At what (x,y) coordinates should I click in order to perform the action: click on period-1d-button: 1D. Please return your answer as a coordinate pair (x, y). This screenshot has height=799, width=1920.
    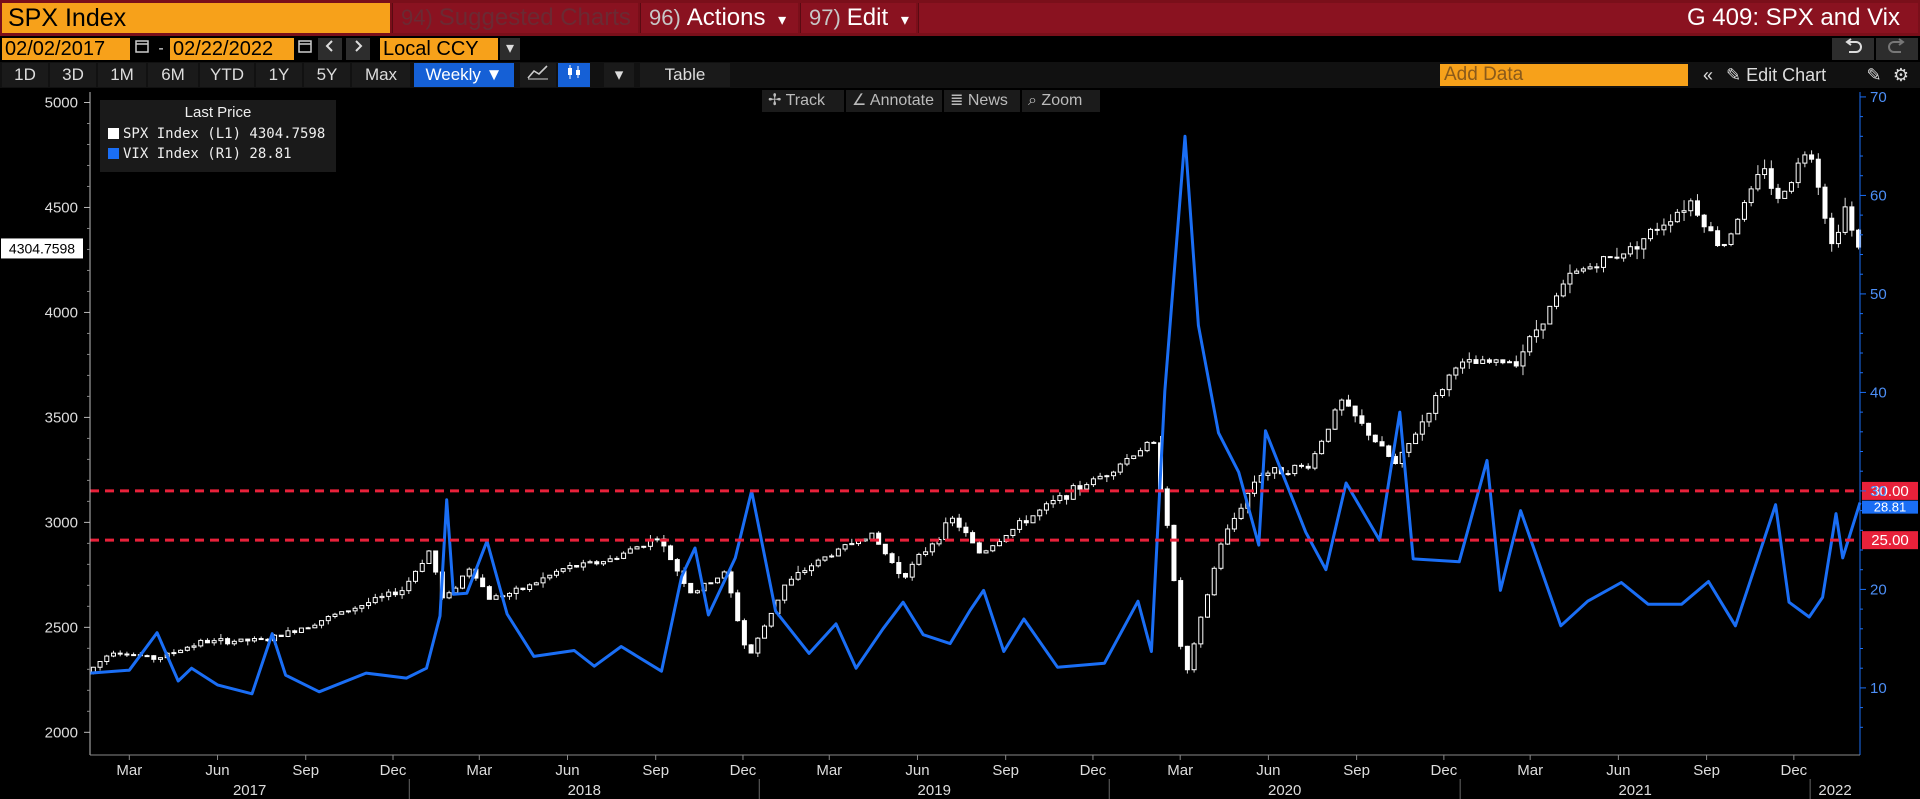
    Looking at the image, I should click on (25, 75).